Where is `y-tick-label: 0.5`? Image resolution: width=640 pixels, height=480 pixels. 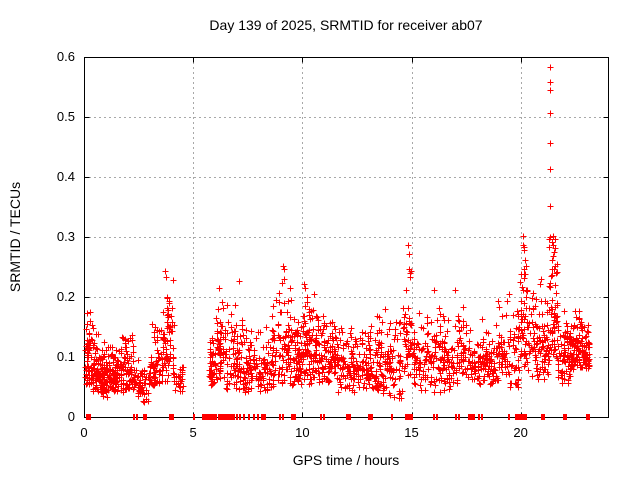 y-tick-label: 0.5 is located at coordinates (66, 116).